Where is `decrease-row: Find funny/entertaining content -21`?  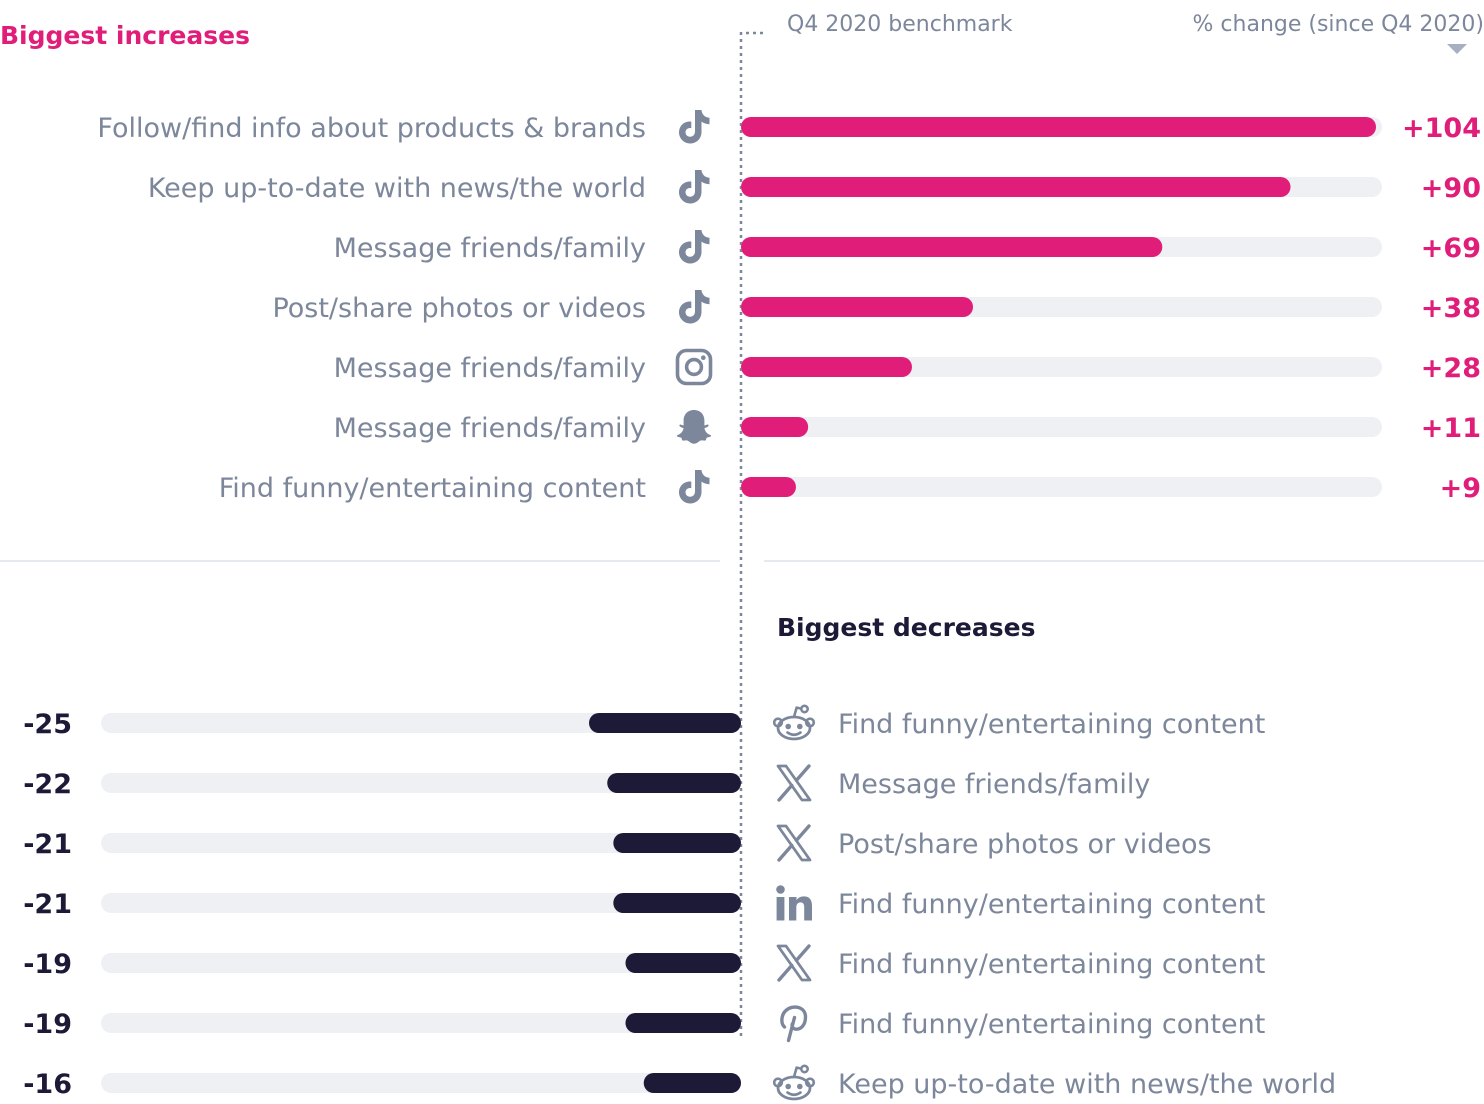
decrease-row: Find funny/entertaining content -21 is located at coordinates (644, 903).